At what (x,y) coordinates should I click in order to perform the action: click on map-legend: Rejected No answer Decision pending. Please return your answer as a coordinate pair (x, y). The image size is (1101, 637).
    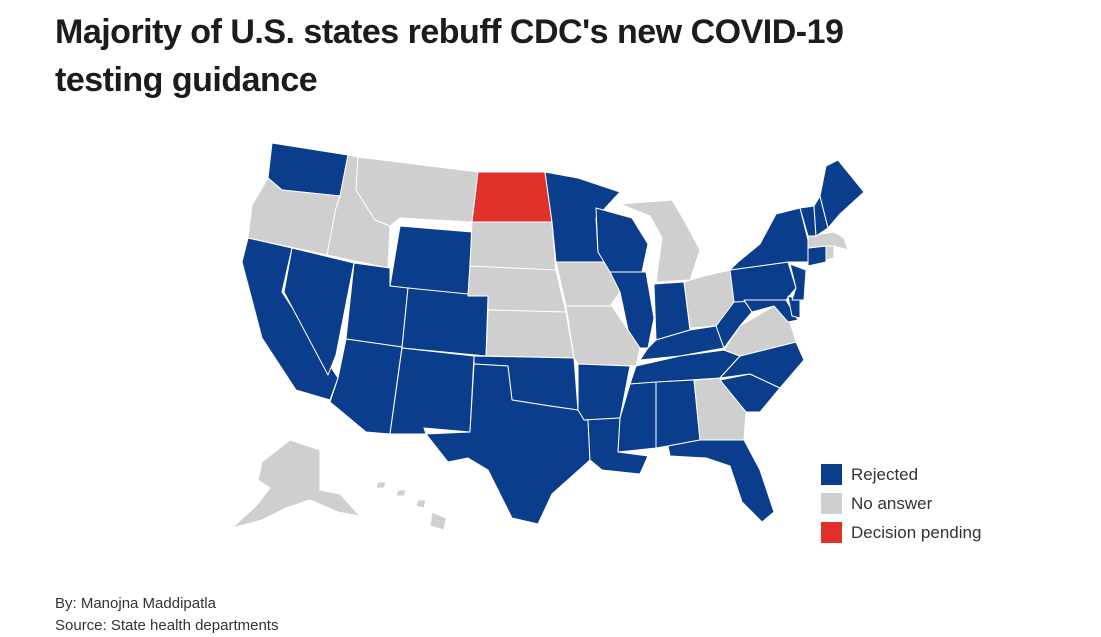
    Looking at the image, I should click on (901, 503).